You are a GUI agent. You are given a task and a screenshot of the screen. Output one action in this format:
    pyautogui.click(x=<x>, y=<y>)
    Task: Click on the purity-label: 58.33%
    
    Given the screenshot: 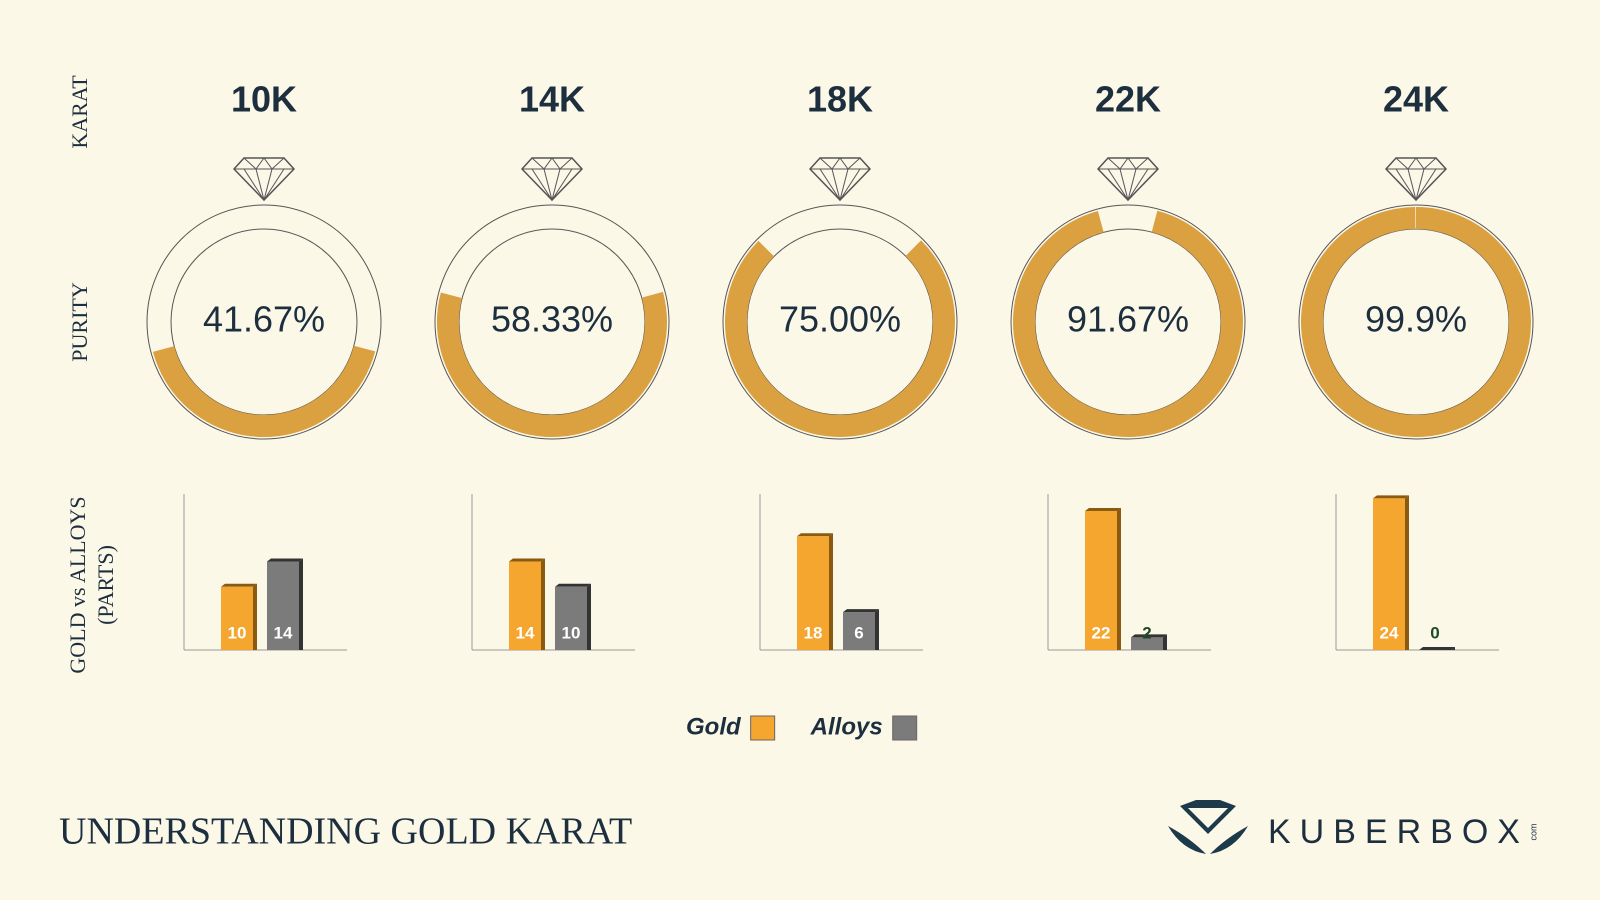 What is the action you would take?
    pyautogui.click(x=552, y=319)
    